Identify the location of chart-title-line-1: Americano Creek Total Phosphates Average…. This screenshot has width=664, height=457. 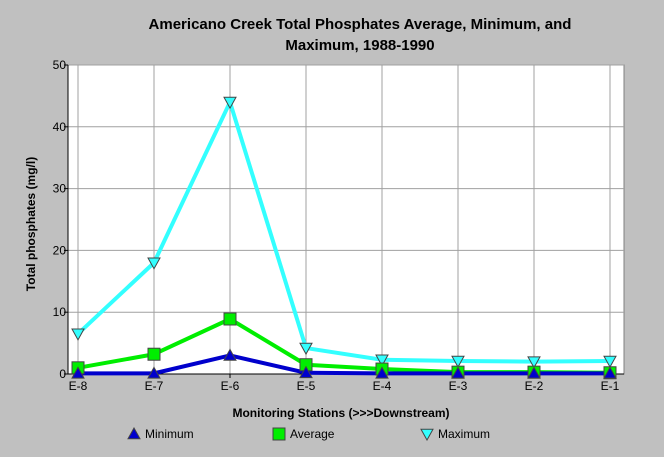
(360, 24).